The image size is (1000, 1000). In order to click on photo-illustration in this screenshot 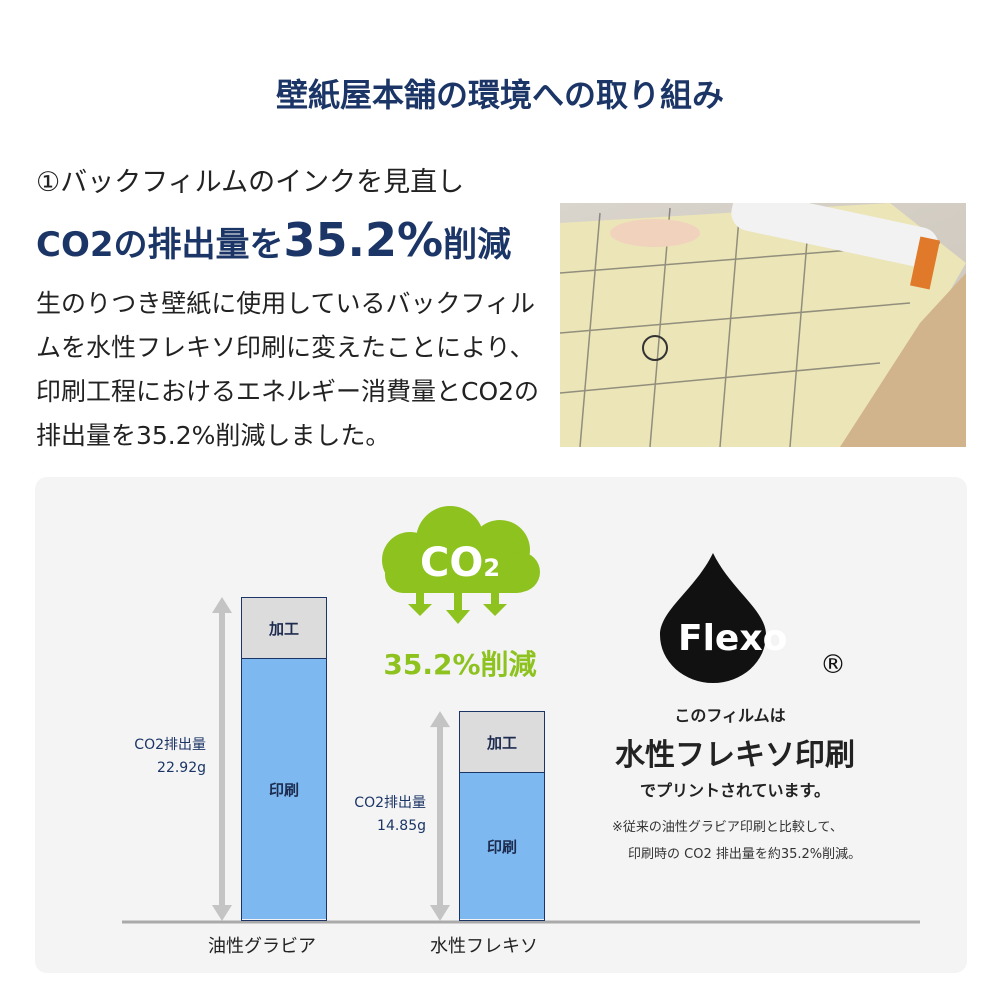, I will do `click(763, 325)`.